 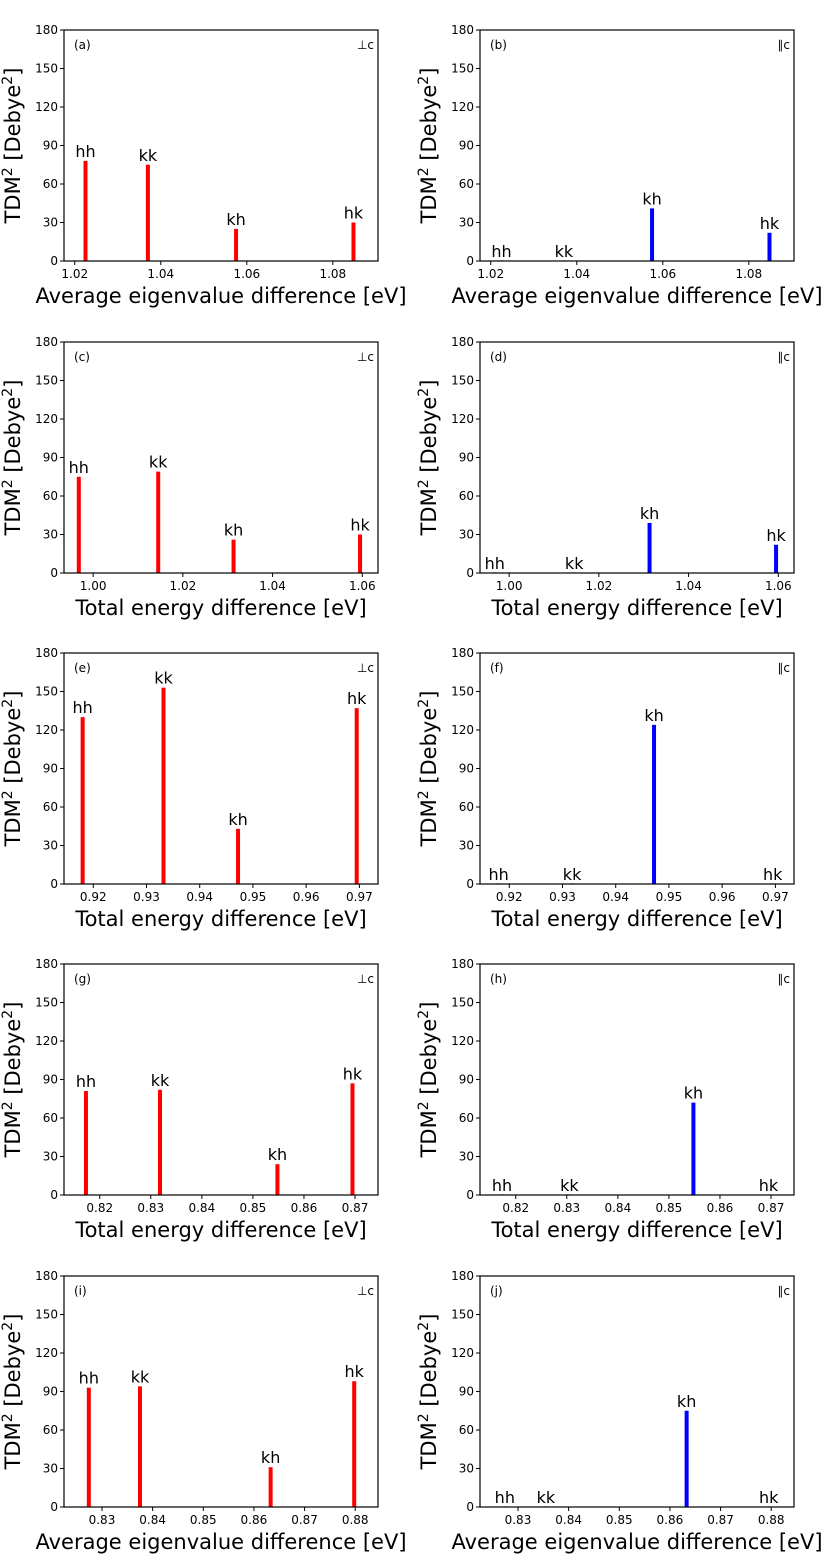 What do you see at coordinates (147, 212) in the screenshot?
I see `bar-kk` at bounding box center [147, 212].